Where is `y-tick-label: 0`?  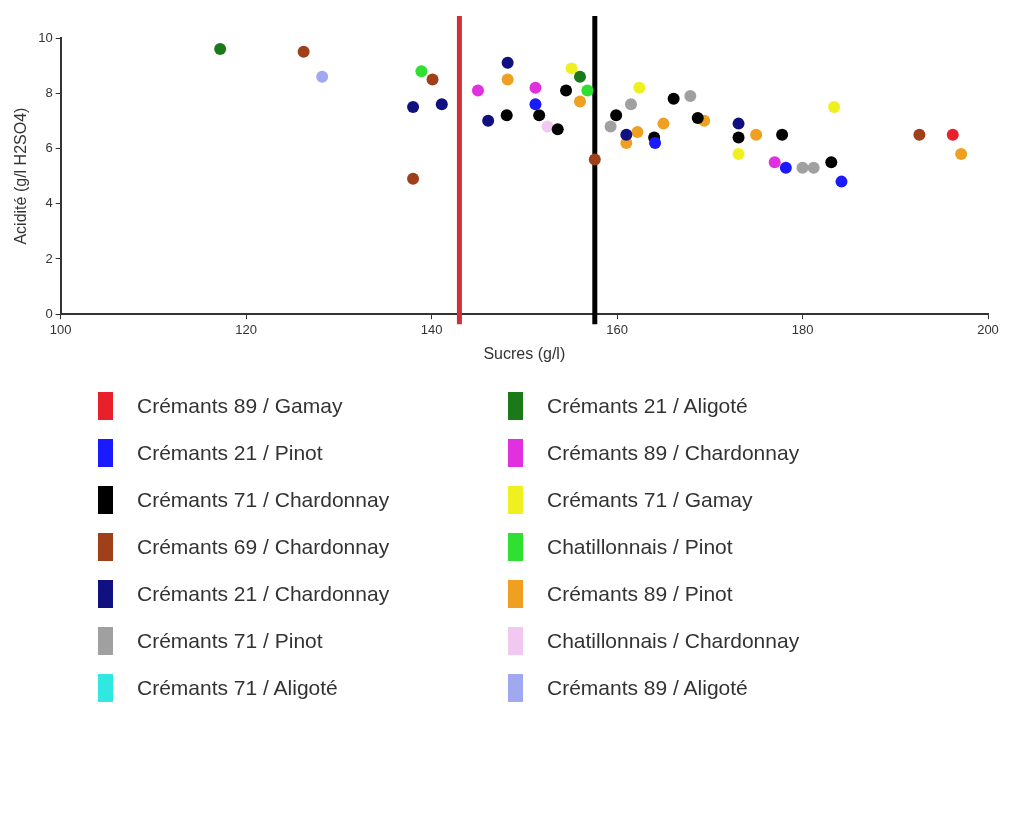 y-tick-label: 0 is located at coordinates (49, 313).